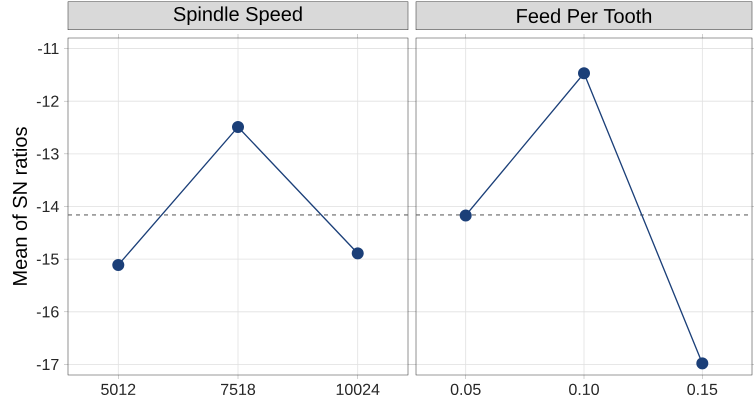  Describe the element at coordinates (358, 390) in the screenshot. I see `x-tick-label: 10024` at that location.